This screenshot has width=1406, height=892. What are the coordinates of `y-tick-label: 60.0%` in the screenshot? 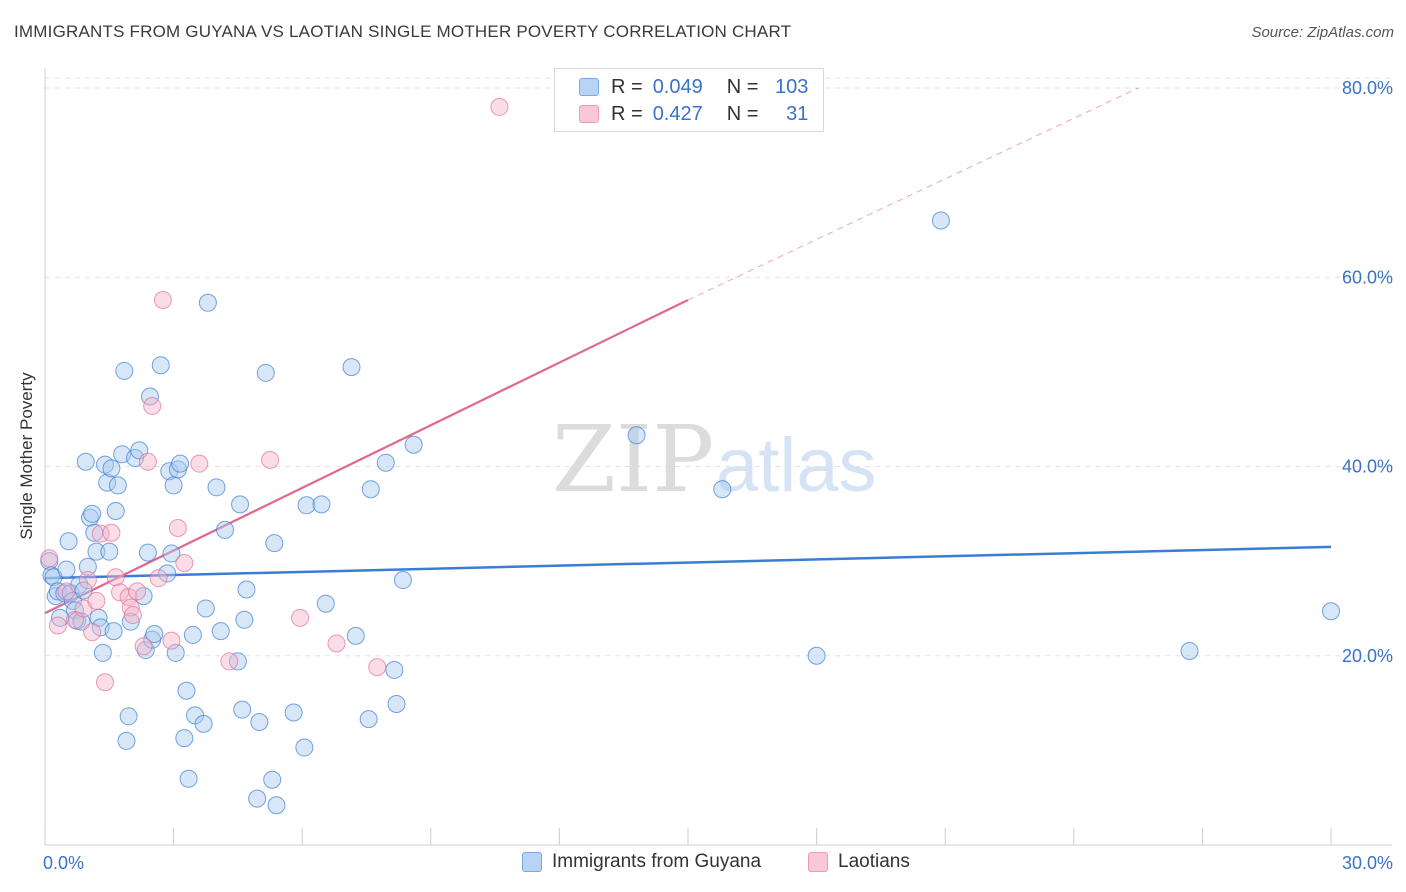 It's located at (1367, 277).